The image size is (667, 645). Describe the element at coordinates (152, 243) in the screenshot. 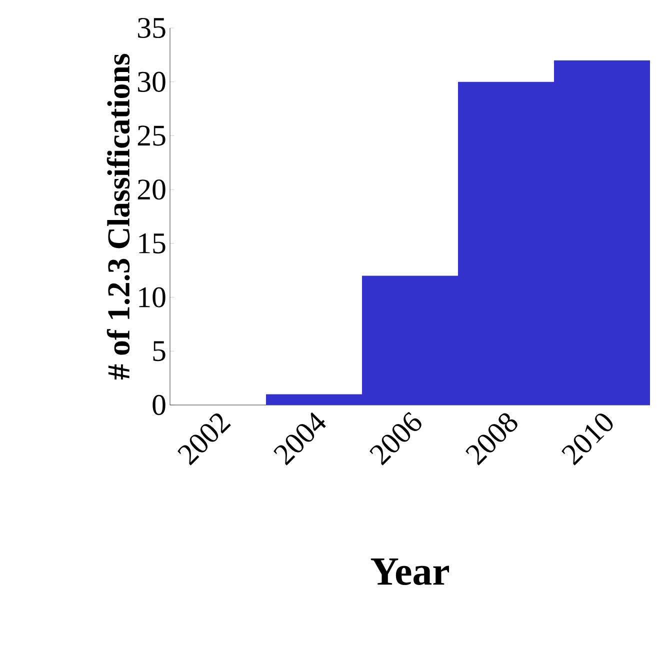

I see `y-tick-label: 15` at that location.